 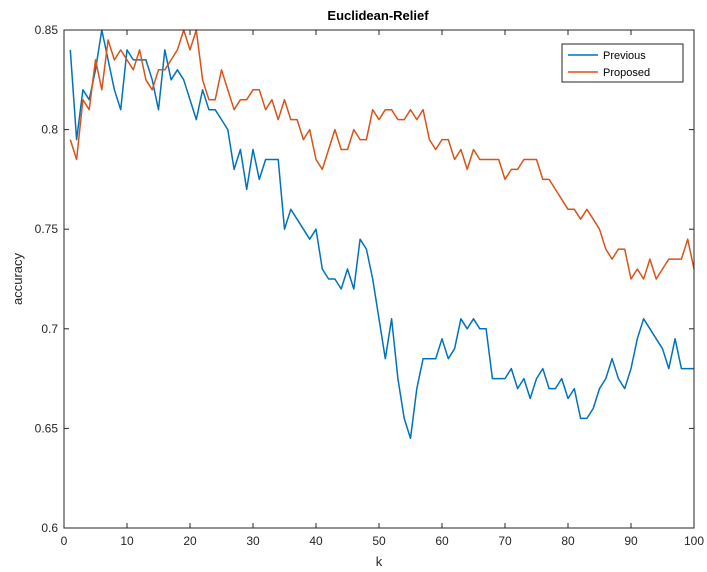 I want to click on chart-title: Euclidean-Relief, so click(x=378, y=15).